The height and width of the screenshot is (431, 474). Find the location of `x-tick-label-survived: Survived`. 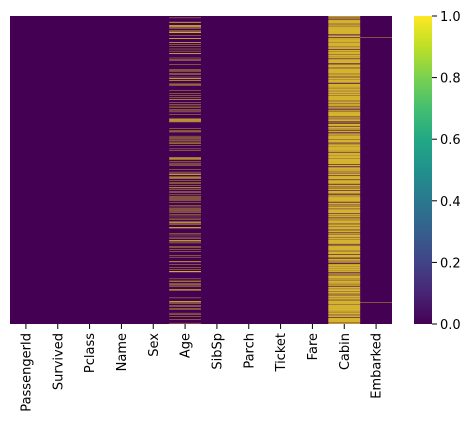

x-tick-label-survived: Survived is located at coordinates (58, 361).